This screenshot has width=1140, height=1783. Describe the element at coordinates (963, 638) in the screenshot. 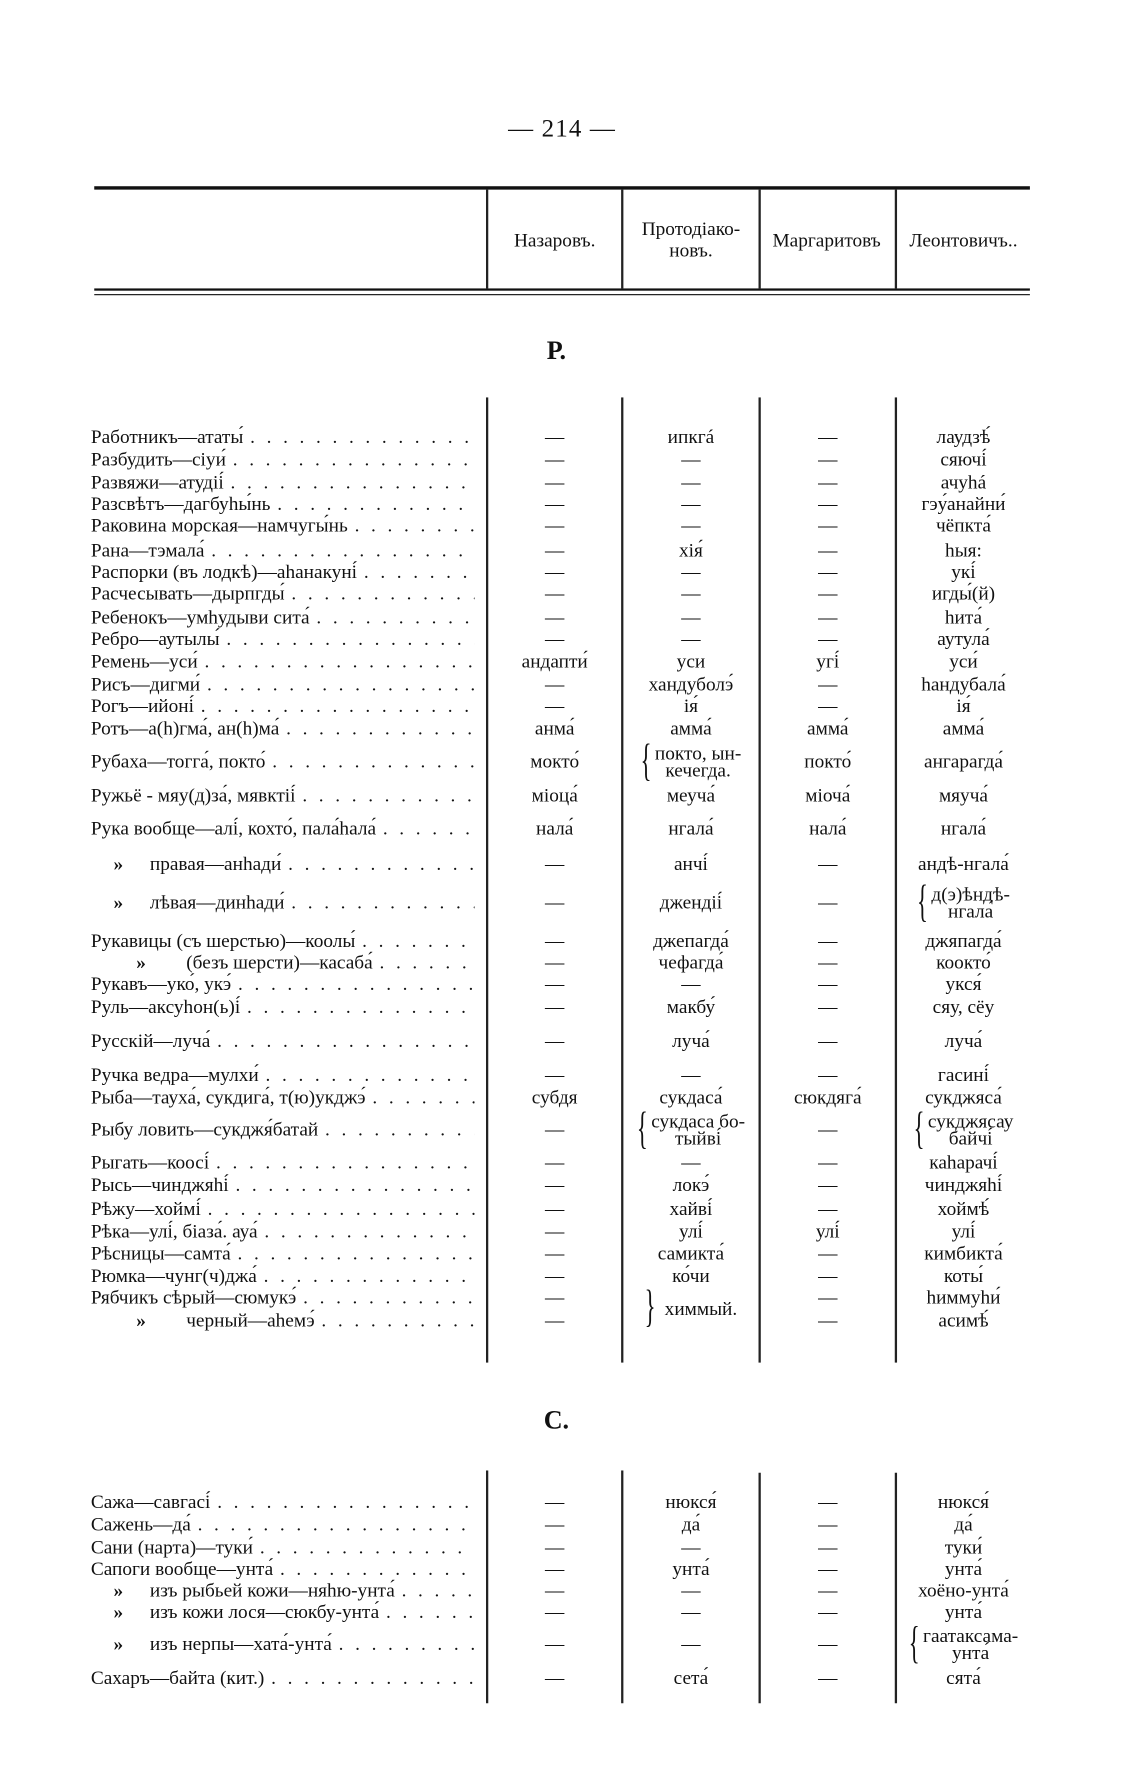

I see `cell-leontovich: аутула́` at that location.